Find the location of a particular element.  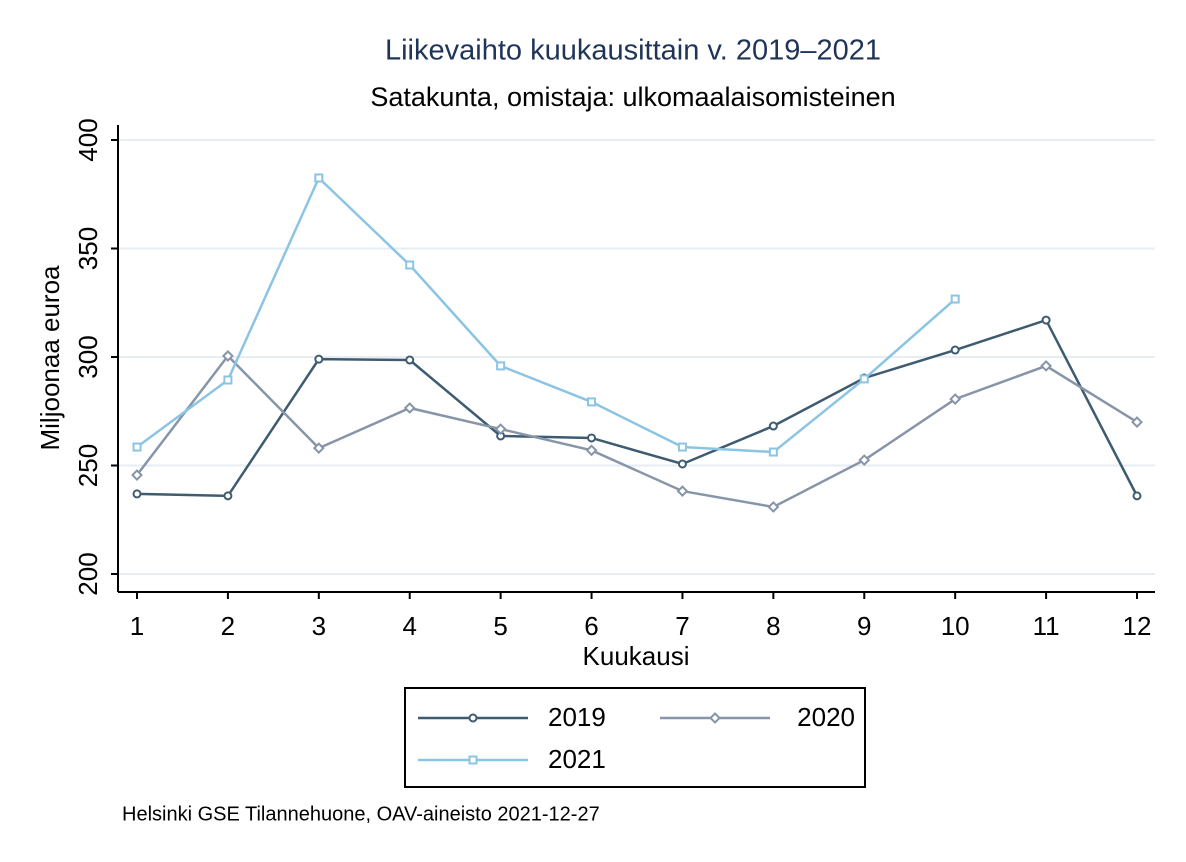

y-tick-label: 200 is located at coordinates (88, 573).